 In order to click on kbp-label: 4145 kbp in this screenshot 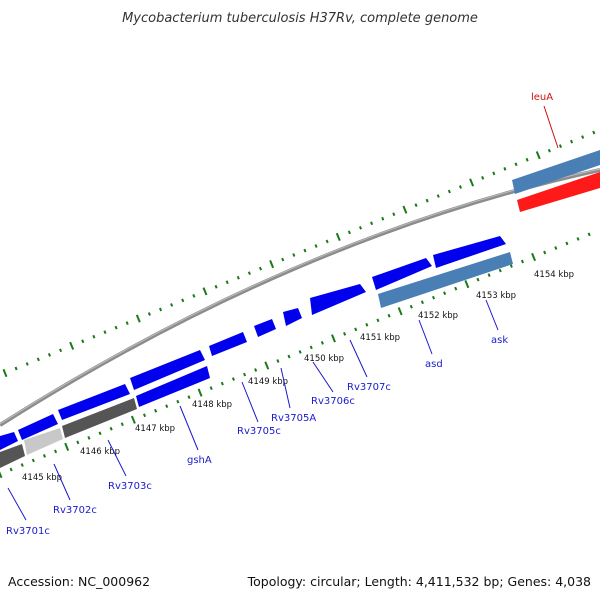, I will do `click(42, 478)`.